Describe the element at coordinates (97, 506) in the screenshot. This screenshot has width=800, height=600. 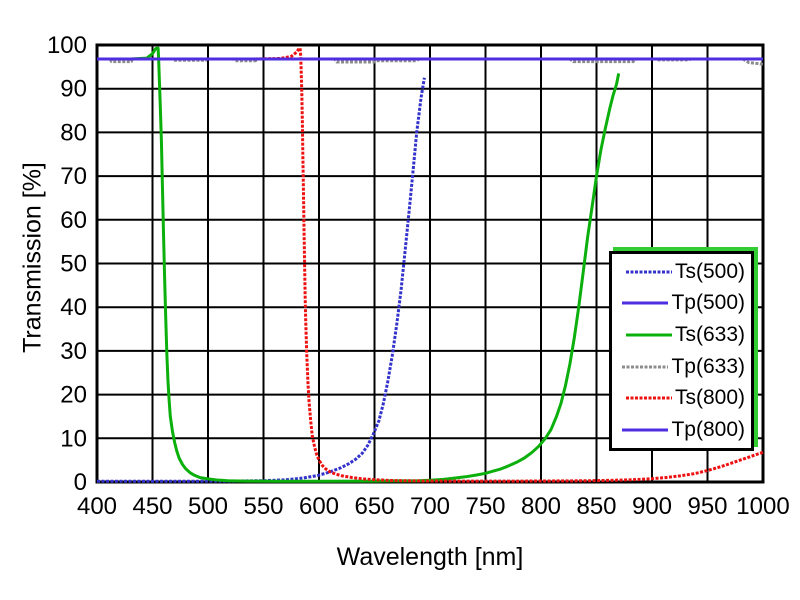
I see `x-tick-label: 400` at that location.